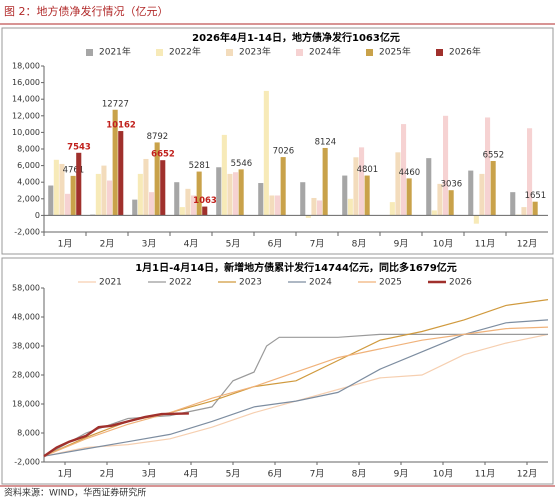 The height and width of the screenshot is (500, 555). I want to click on data-label: 1063, so click(205, 201).